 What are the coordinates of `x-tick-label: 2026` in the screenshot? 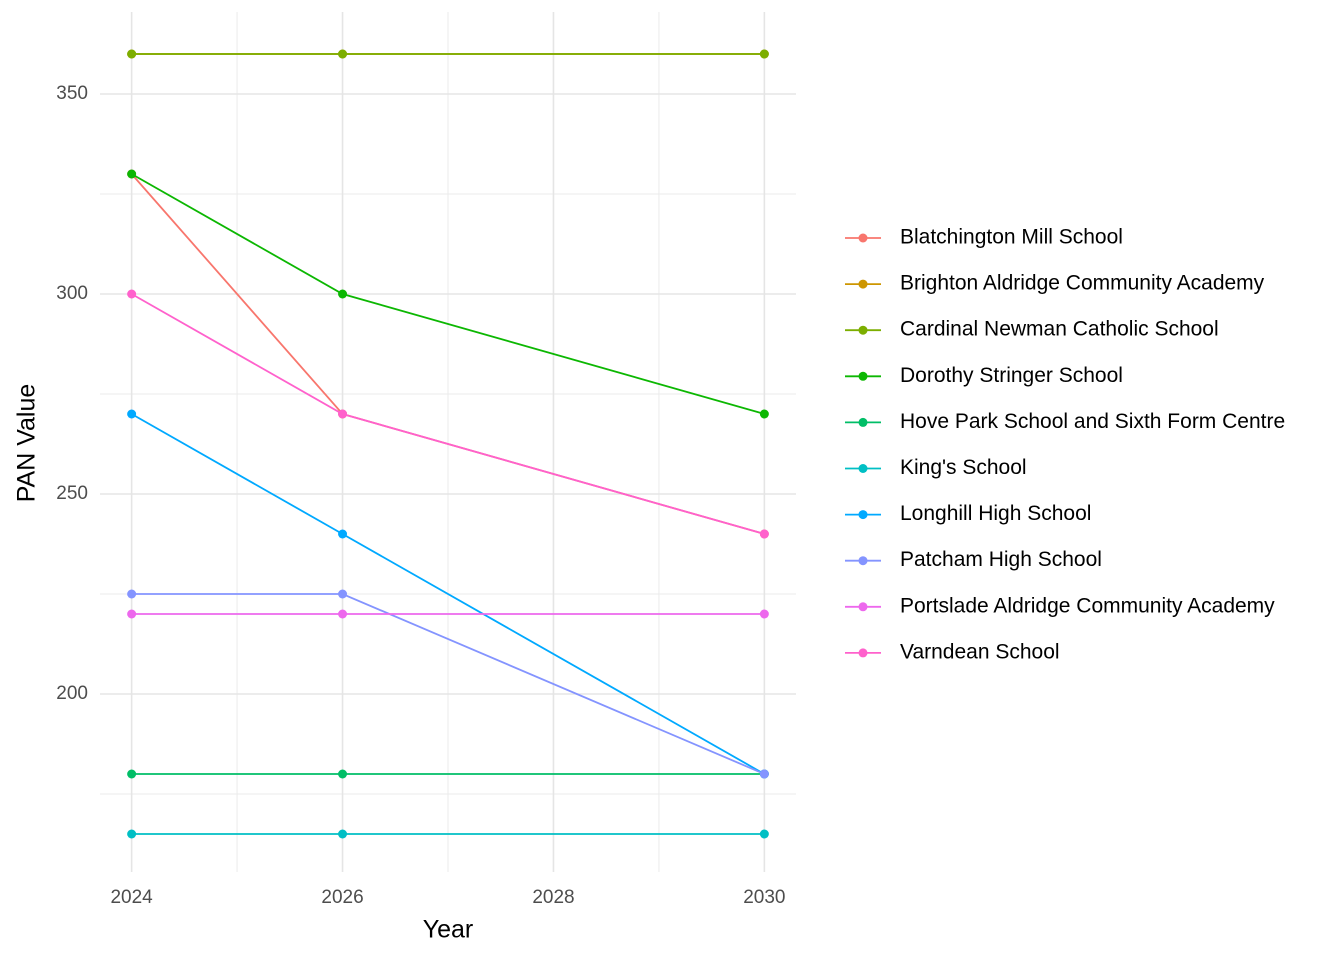 It's located at (342, 897).